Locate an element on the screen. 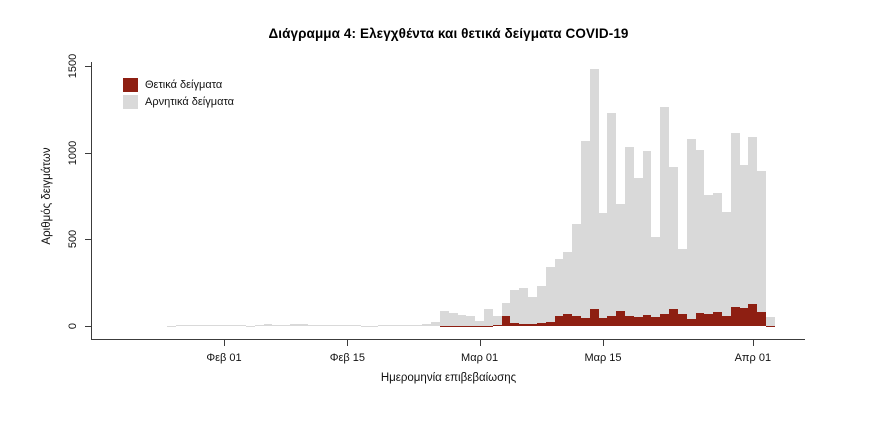 This screenshot has width=870, height=422. x-tick-label-Μαρ 15: Μαρ 15 is located at coordinates (603, 358).